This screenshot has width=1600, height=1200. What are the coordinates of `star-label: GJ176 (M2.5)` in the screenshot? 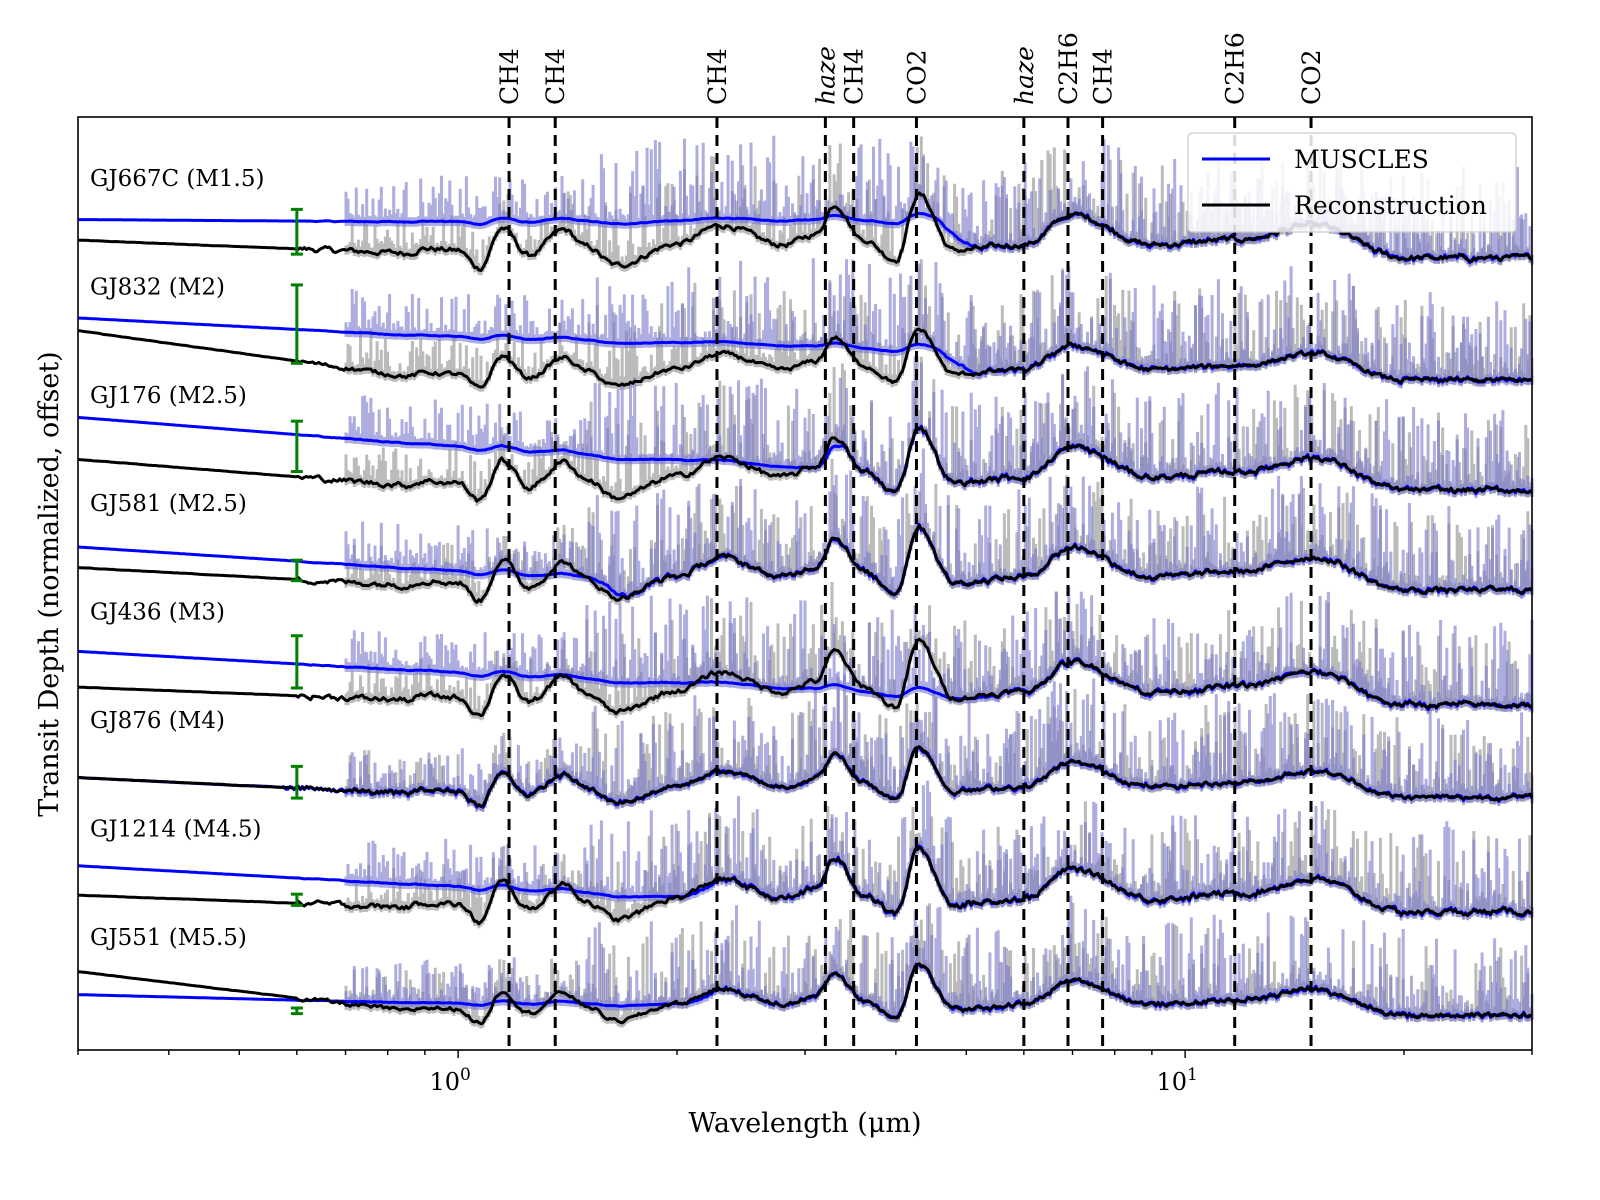 It's located at (168, 396).